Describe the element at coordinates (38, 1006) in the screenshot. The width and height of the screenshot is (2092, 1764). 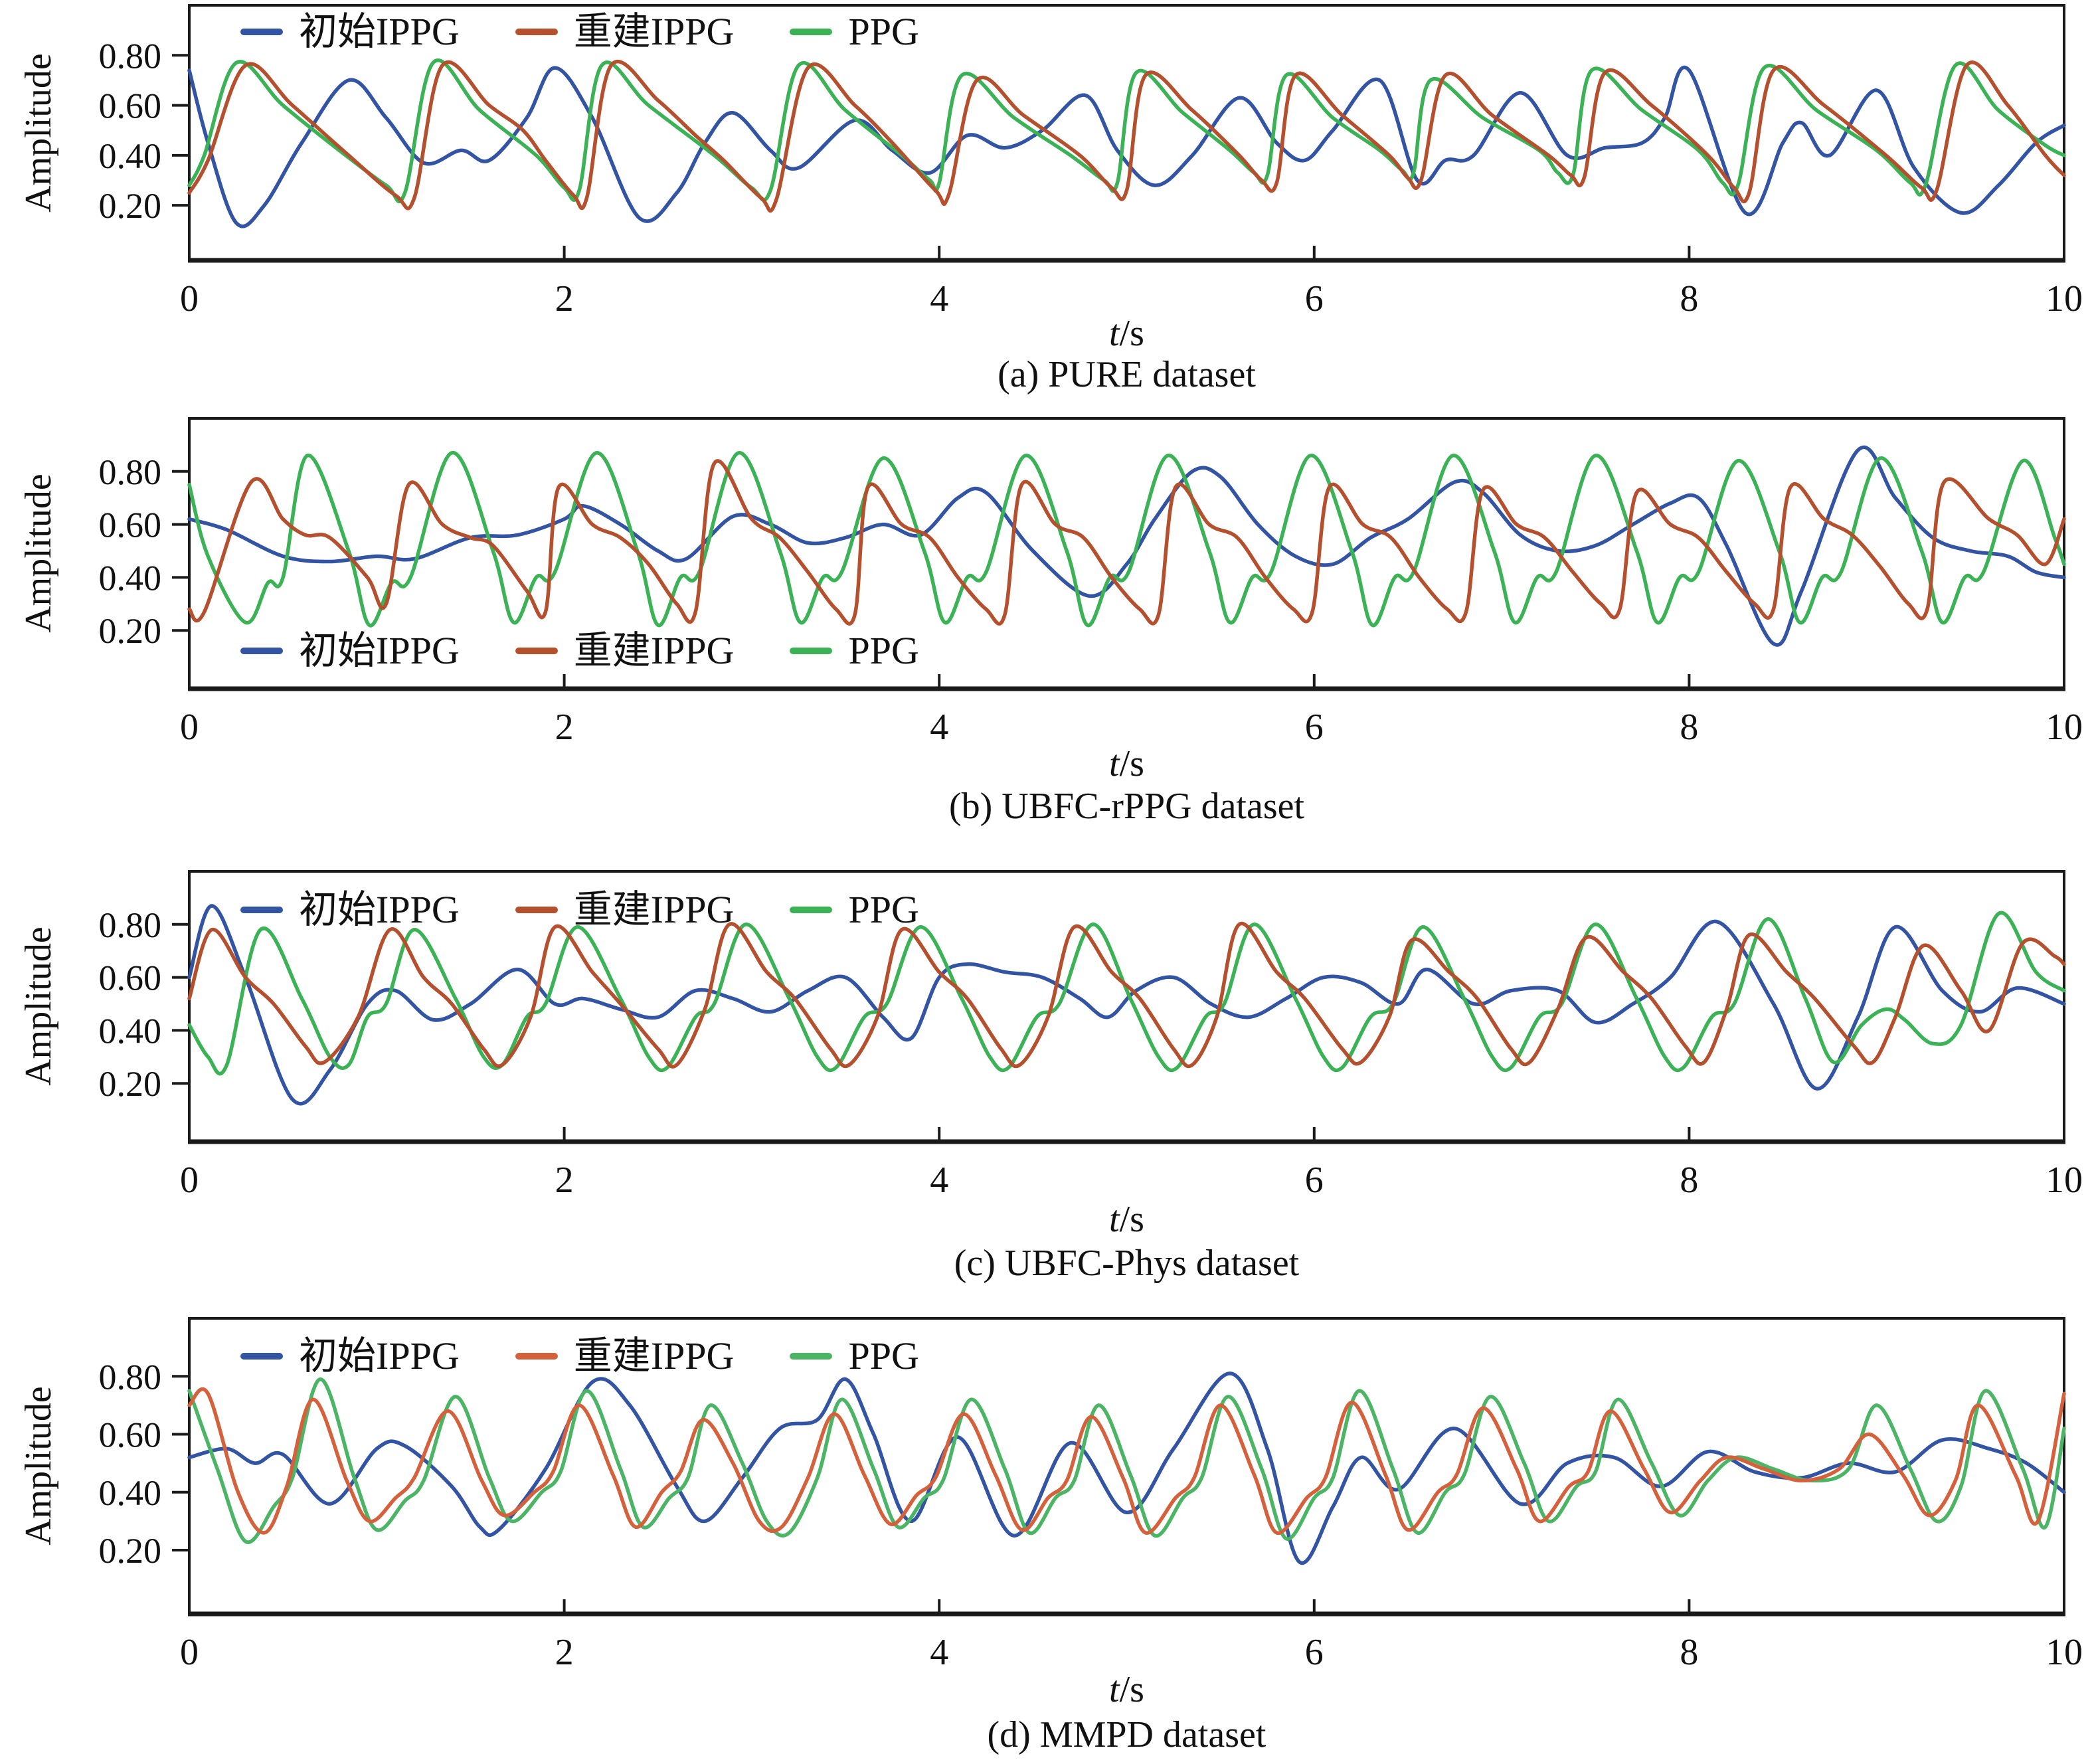
I see `subplot-c-ylabel: Amplitude` at that location.